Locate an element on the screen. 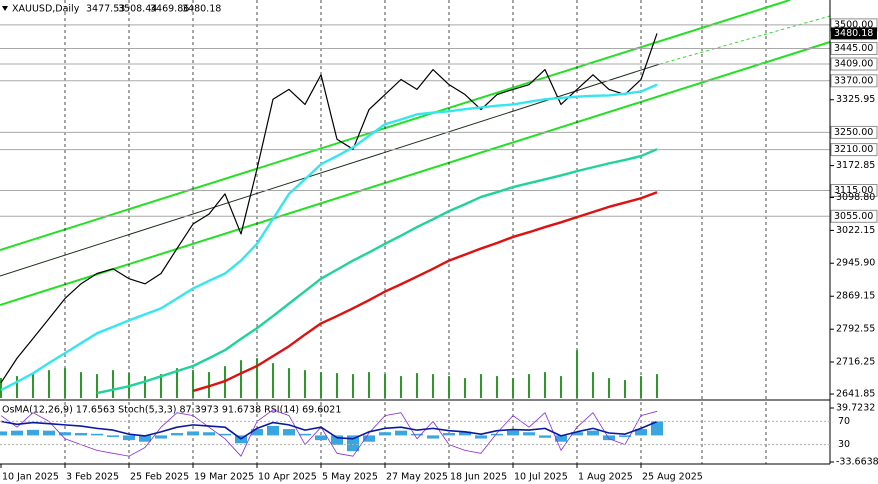 This screenshot has width=878, height=484. rsi-line is located at coordinates (329, 430).